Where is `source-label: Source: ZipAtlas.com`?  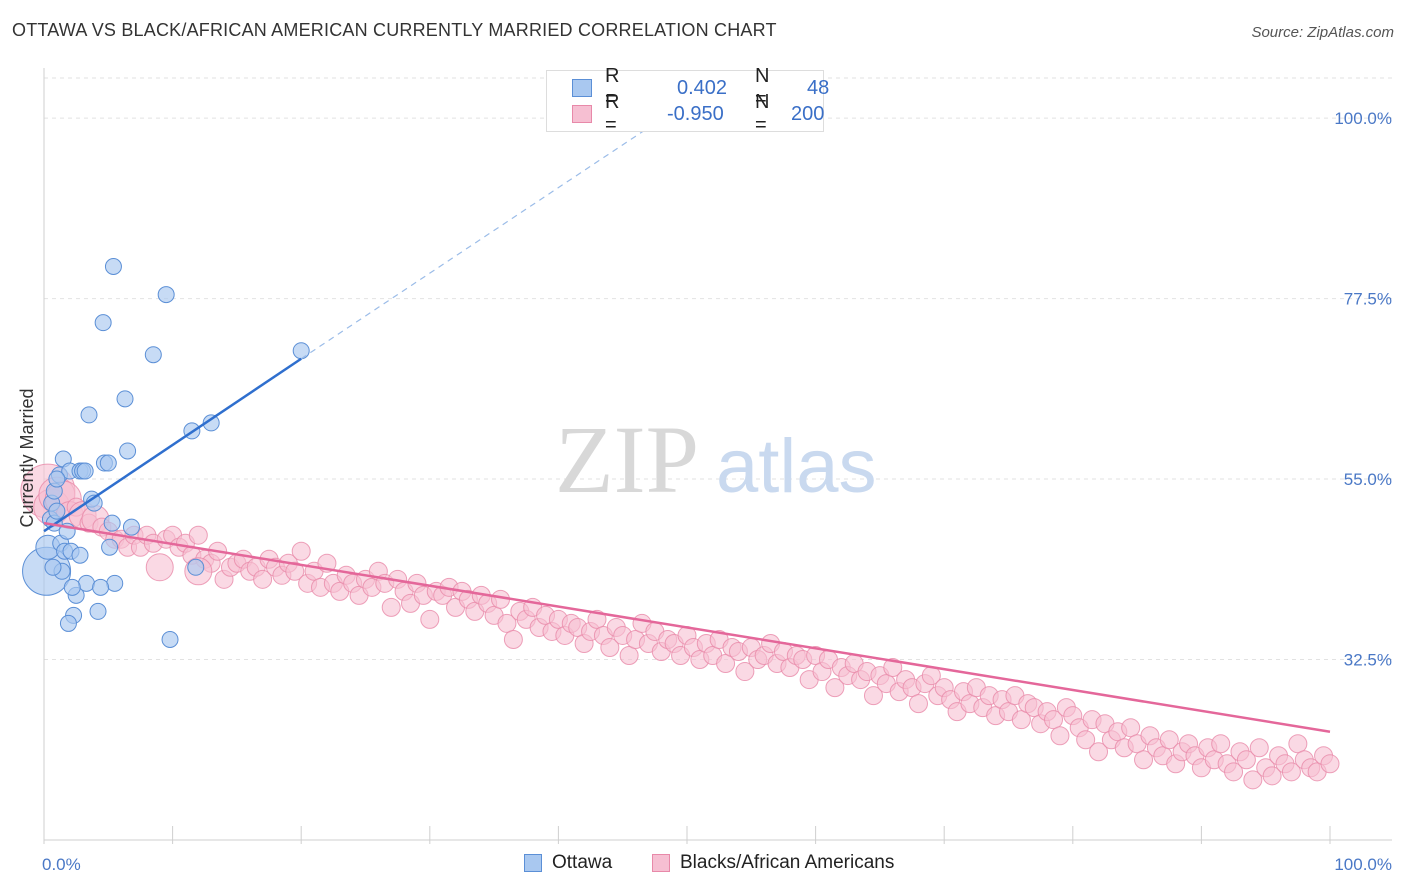
source-label: Source: ZipAtlas.com is located at coordinates (1322, 32).